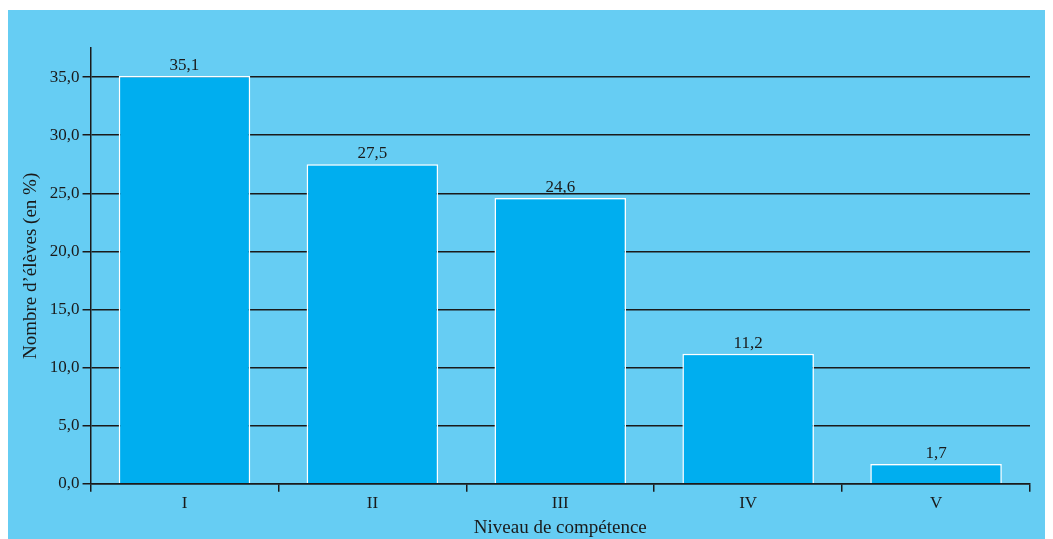  I want to click on data-label: 1,7, so click(936, 453).